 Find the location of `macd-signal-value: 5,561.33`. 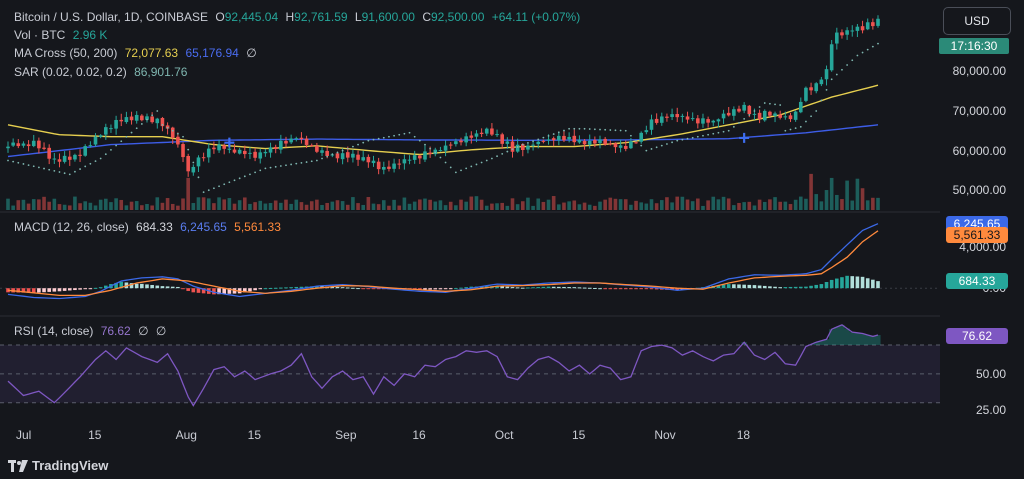

macd-signal-value: 5,561.33 is located at coordinates (257, 227).